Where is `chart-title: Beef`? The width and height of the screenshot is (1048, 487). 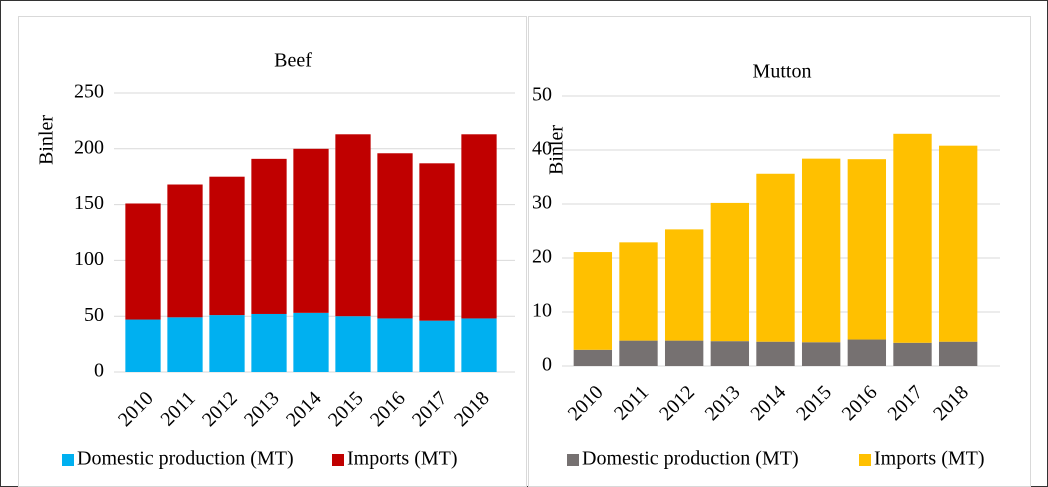
chart-title: Beef is located at coordinates (293, 61).